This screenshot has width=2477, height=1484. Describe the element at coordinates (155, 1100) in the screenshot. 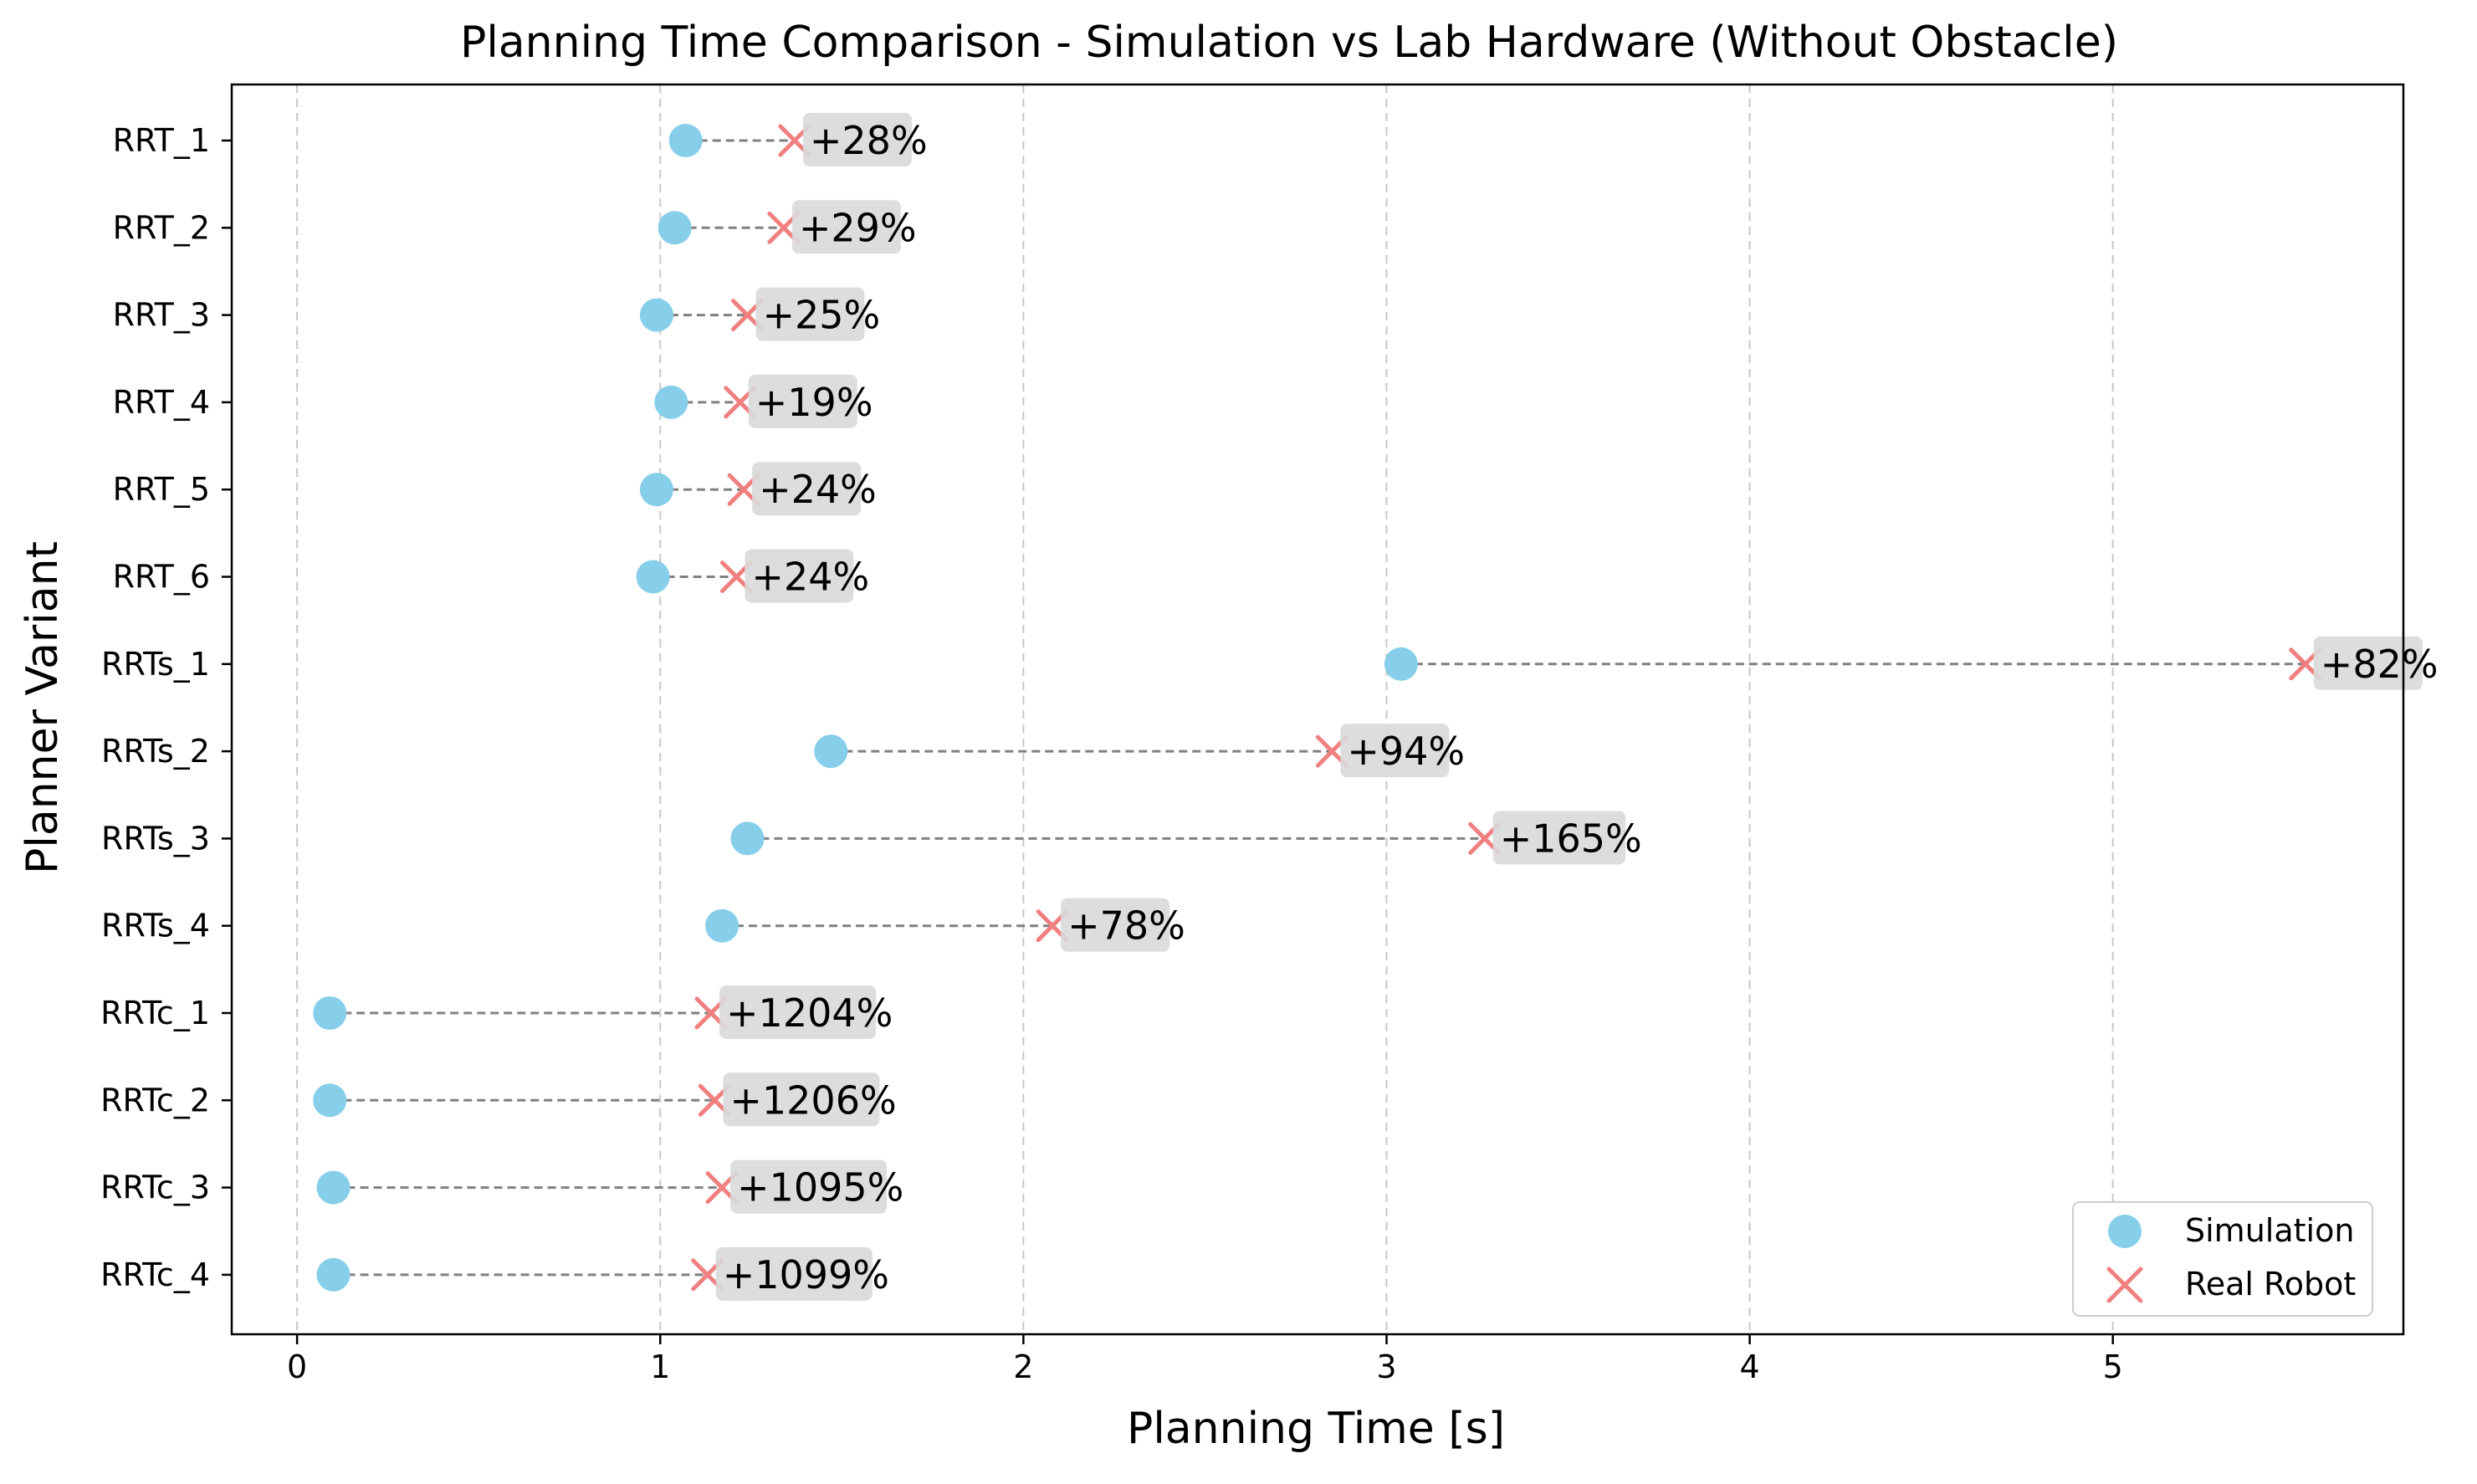

I see `y-tick-label: RRTc_2` at that location.